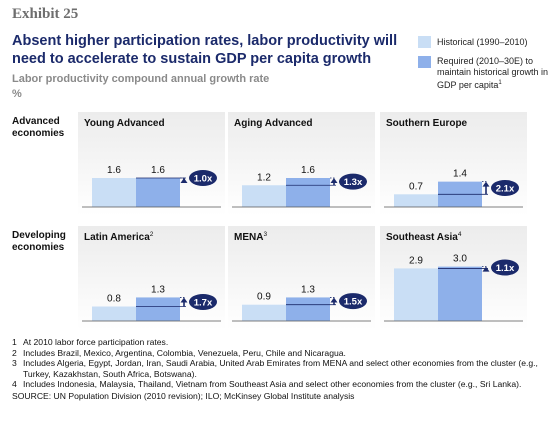 The image size is (556, 443). What do you see at coordinates (500, 83) in the screenshot?
I see `legend-note: 1` at bounding box center [500, 83].